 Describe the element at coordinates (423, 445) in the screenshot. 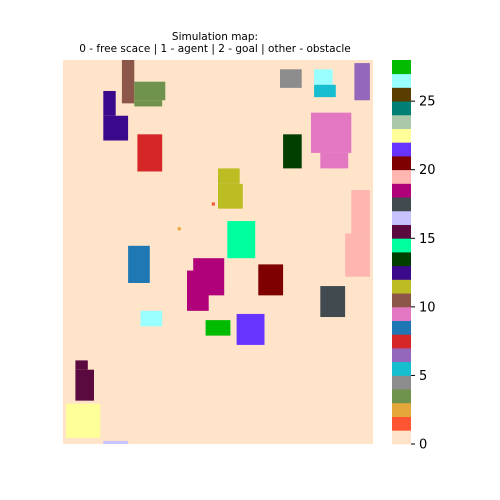

I see `colorbar-tick-label: 0` at that location.